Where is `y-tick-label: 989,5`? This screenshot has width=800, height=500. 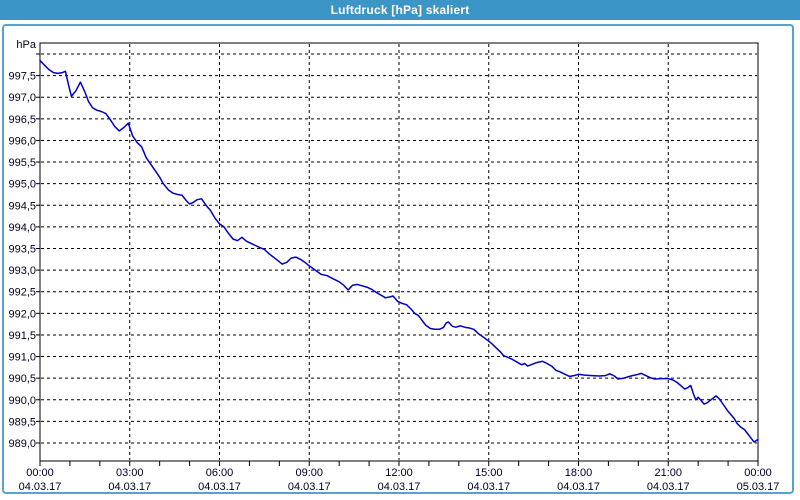
y-tick-label: 989,5 is located at coordinates (22, 422).